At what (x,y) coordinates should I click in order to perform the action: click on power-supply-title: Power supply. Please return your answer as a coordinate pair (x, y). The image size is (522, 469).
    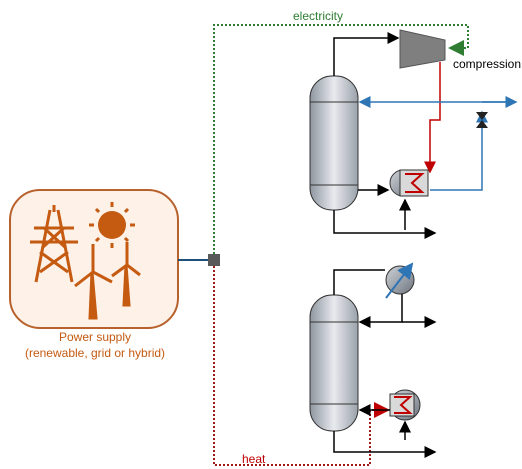
    Looking at the image, I should click on (95, 337).